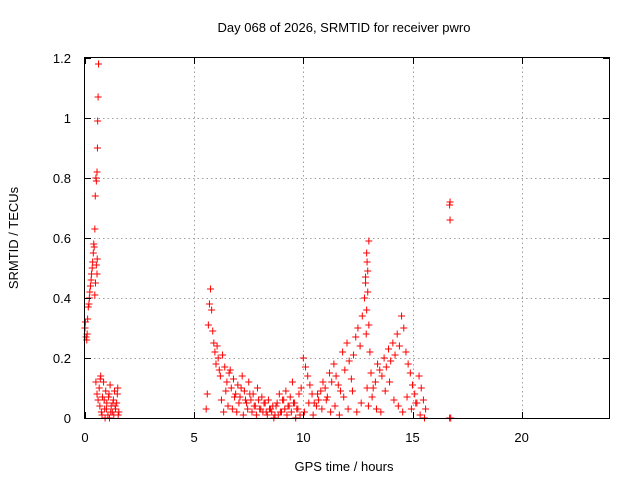  What do you see at coordinates (305, 437) in the screenshot?
I see `x-tick-labels: 0 5 10 15 20` at bounding box center [305, 437].